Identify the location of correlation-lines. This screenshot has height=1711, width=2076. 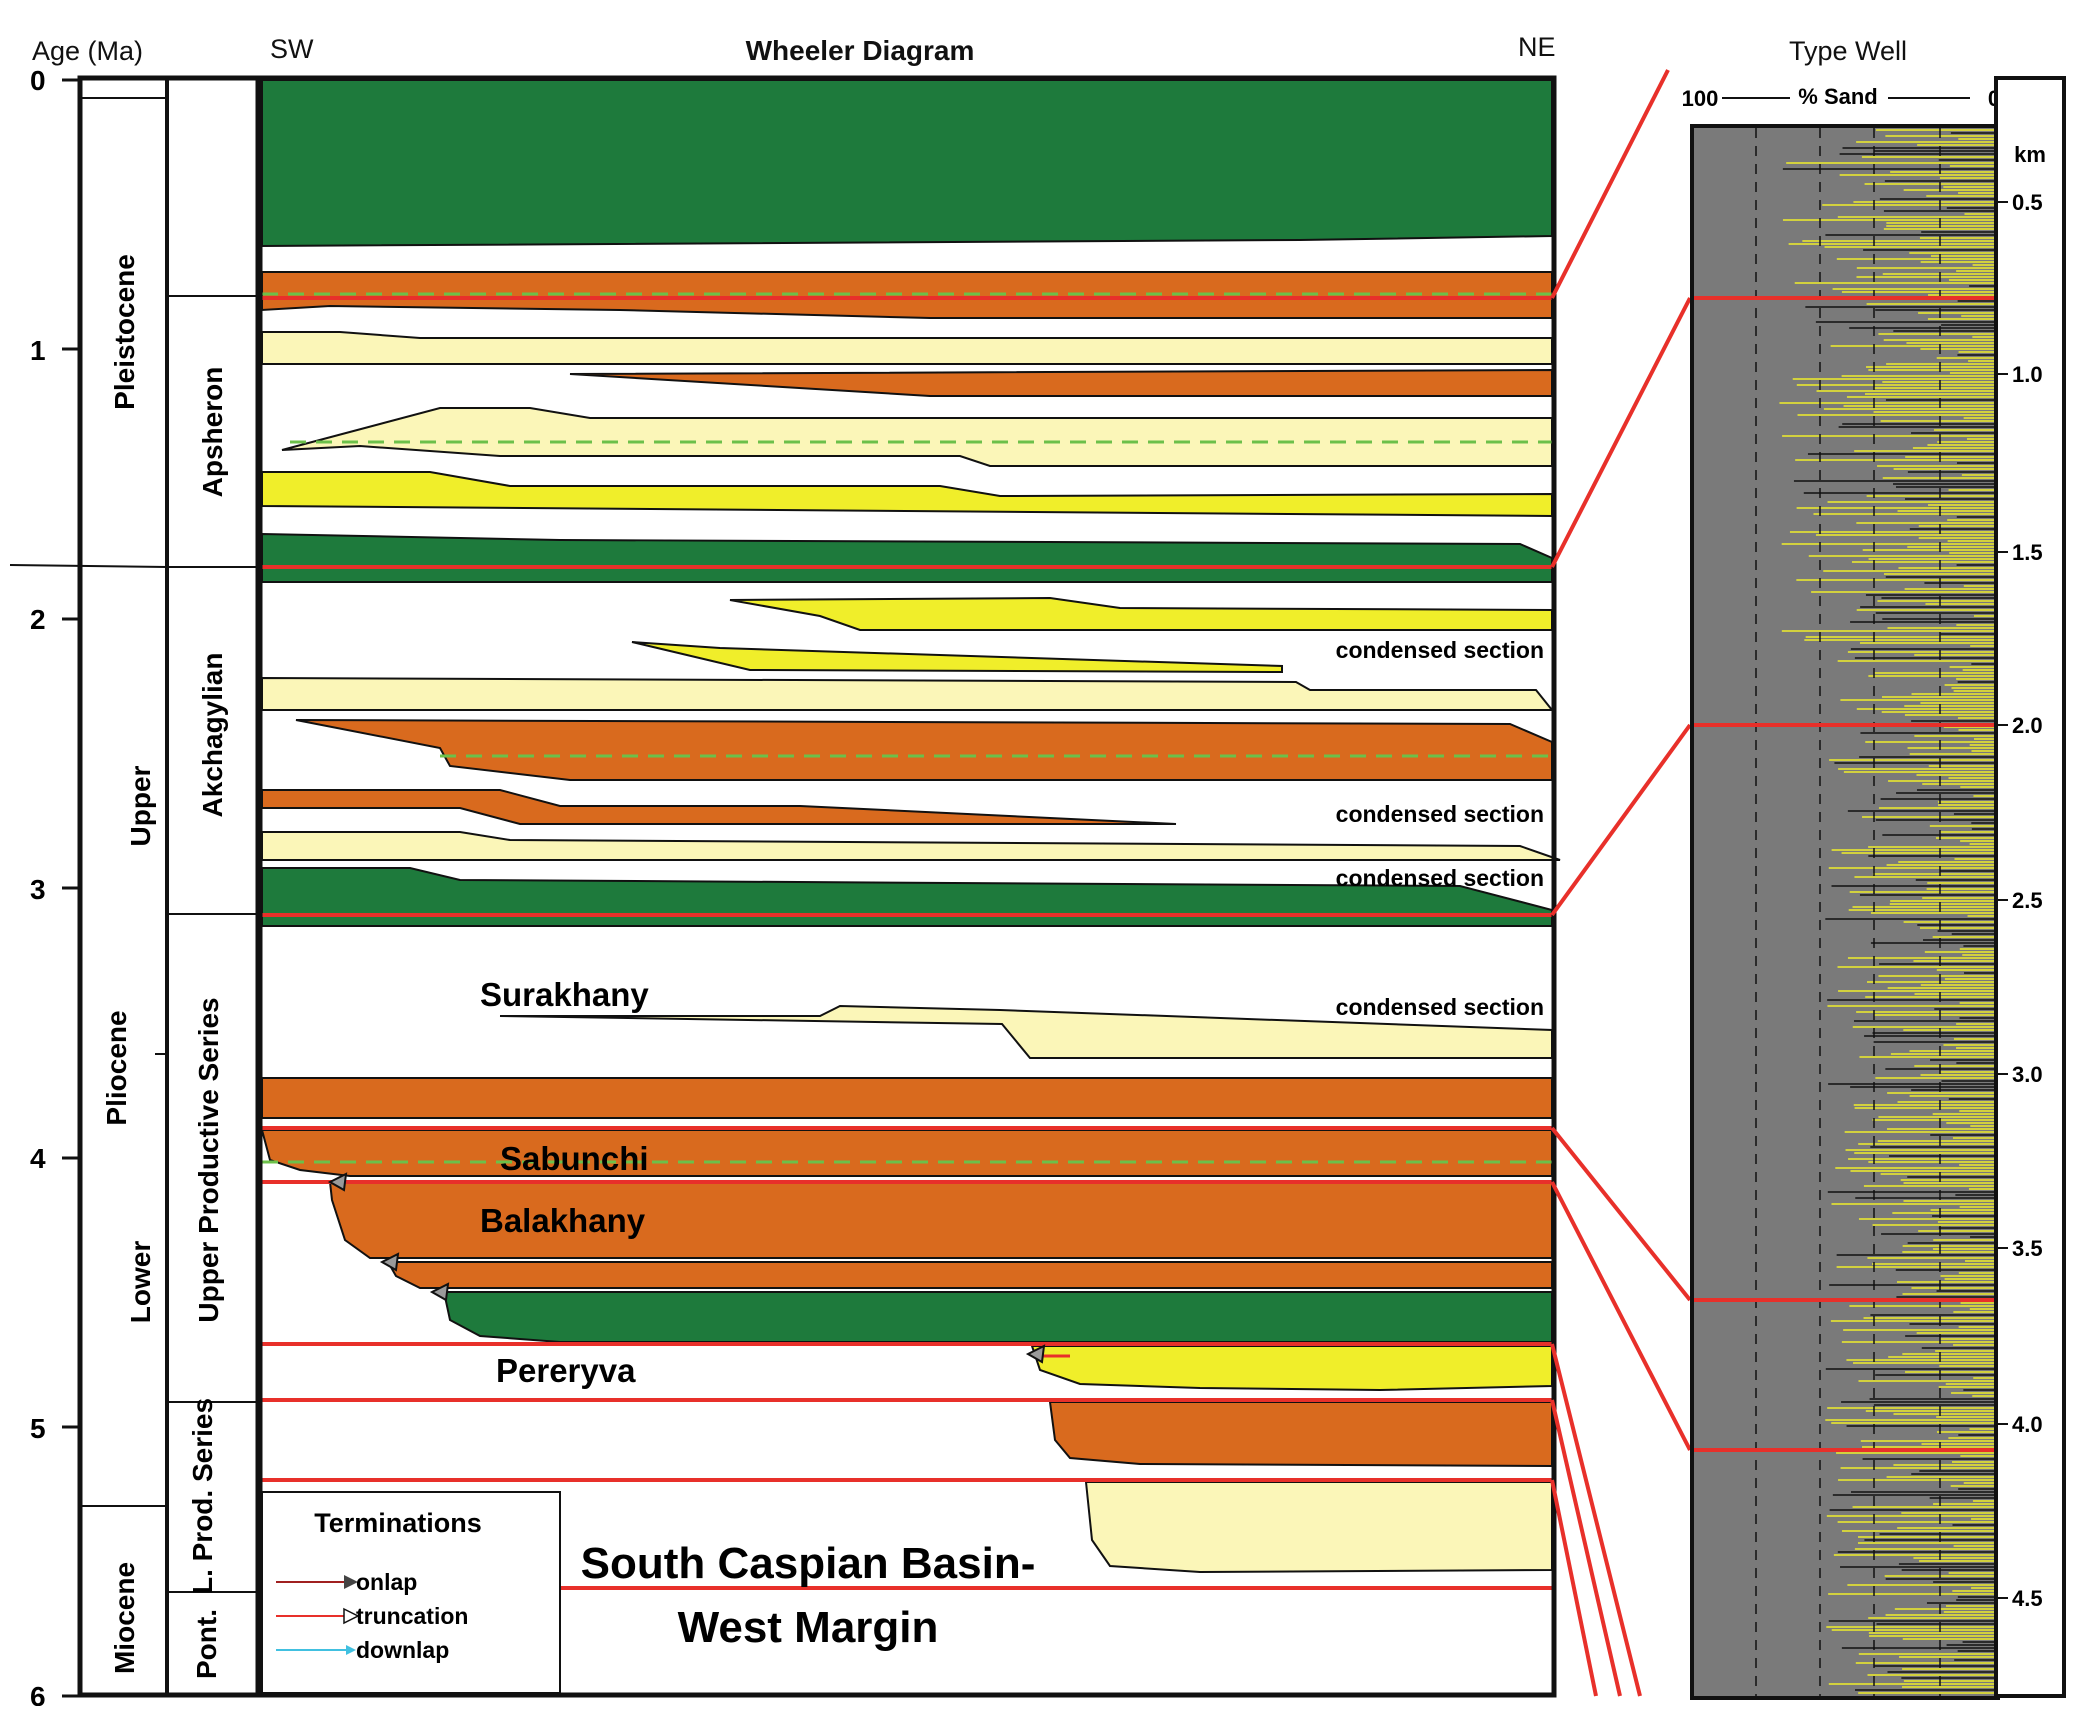
(1621, 883).